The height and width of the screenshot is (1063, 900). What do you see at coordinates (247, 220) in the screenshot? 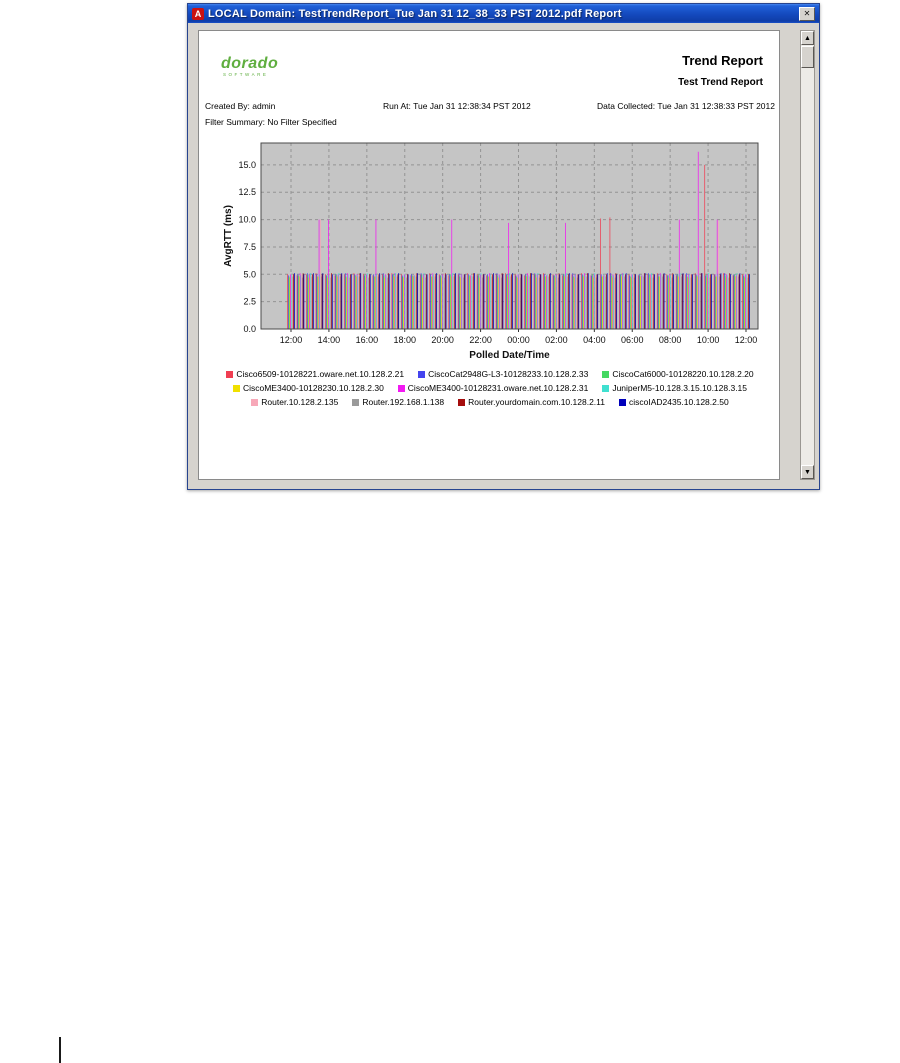
I see `y-tick-label: 10.0` at bounding box center [247, 220].